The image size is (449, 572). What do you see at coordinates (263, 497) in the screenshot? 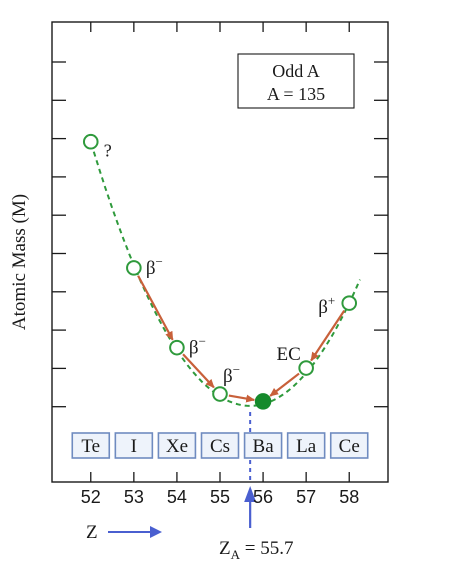
I see `x-tick-label: 56` at bounding box center [263, 497].